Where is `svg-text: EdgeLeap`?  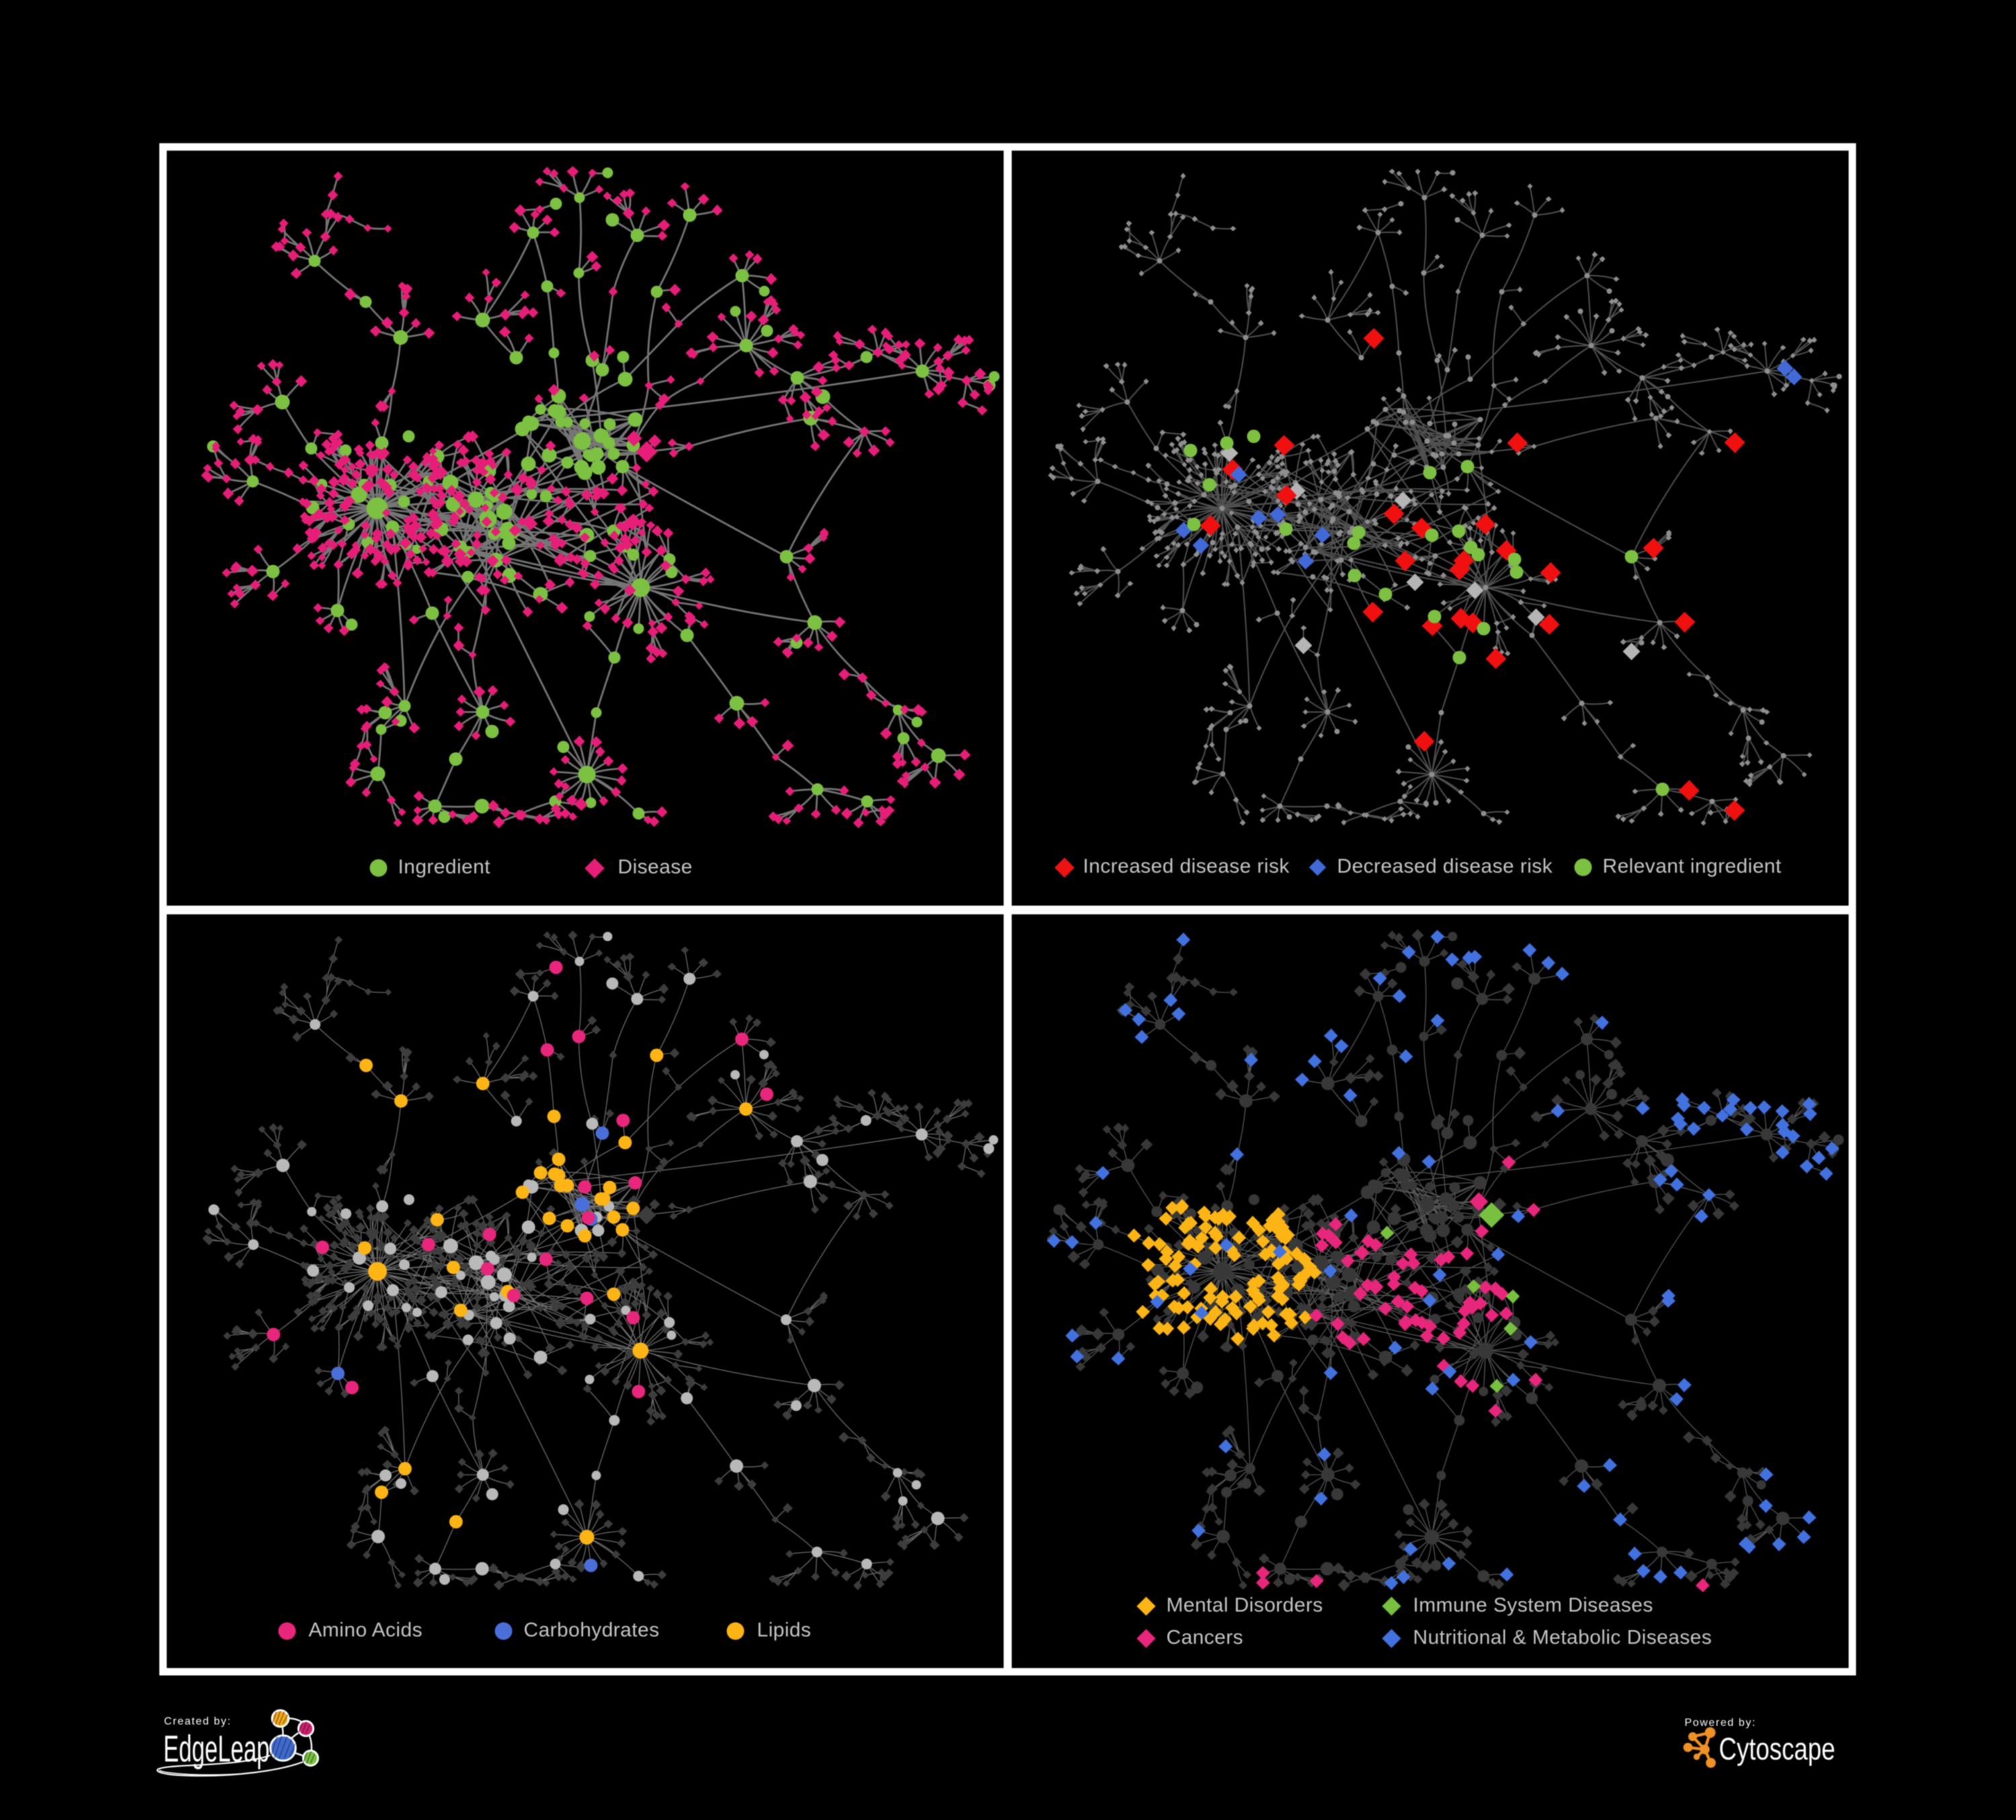 svg-text: EdgeLeap is located at coordinates (216, 1748).